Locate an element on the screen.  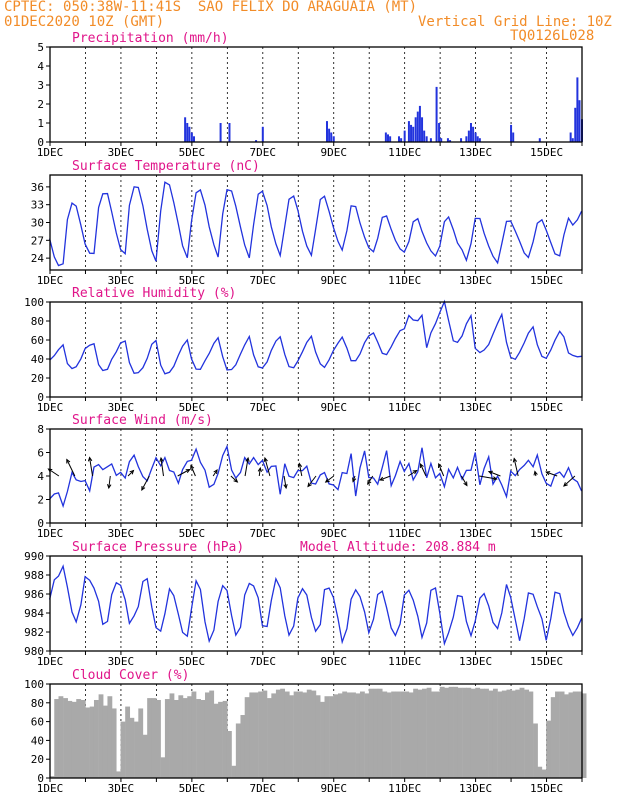
temp-title: Surface Temperature (nC) is located at coordinates (166, 166).